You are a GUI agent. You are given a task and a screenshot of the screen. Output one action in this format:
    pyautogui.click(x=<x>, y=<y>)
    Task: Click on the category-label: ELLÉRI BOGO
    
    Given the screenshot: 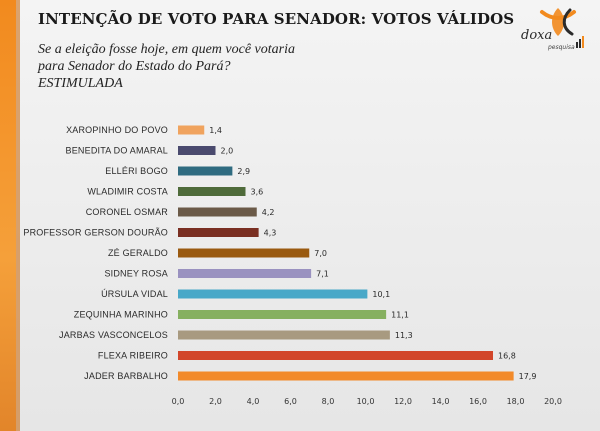 What is the action you would take?
    pyautogui.click(x=136, y=171)
    